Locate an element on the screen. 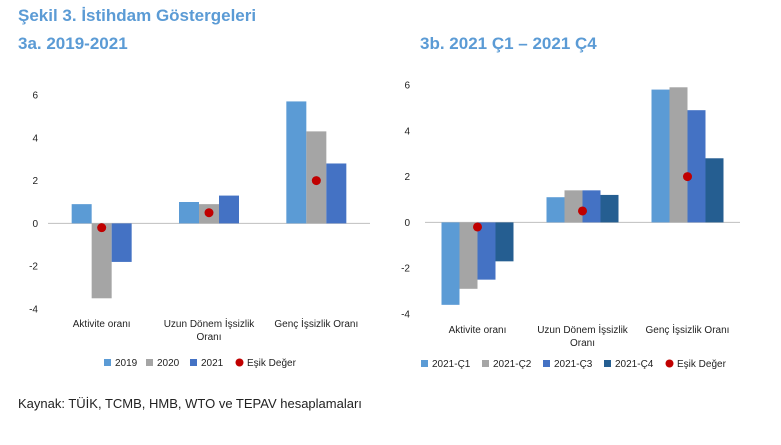 This screenshot has width=781, height=445. chart-b-category-label: Uzun Dönem İşsizlik is located at coordinates (583, 329).